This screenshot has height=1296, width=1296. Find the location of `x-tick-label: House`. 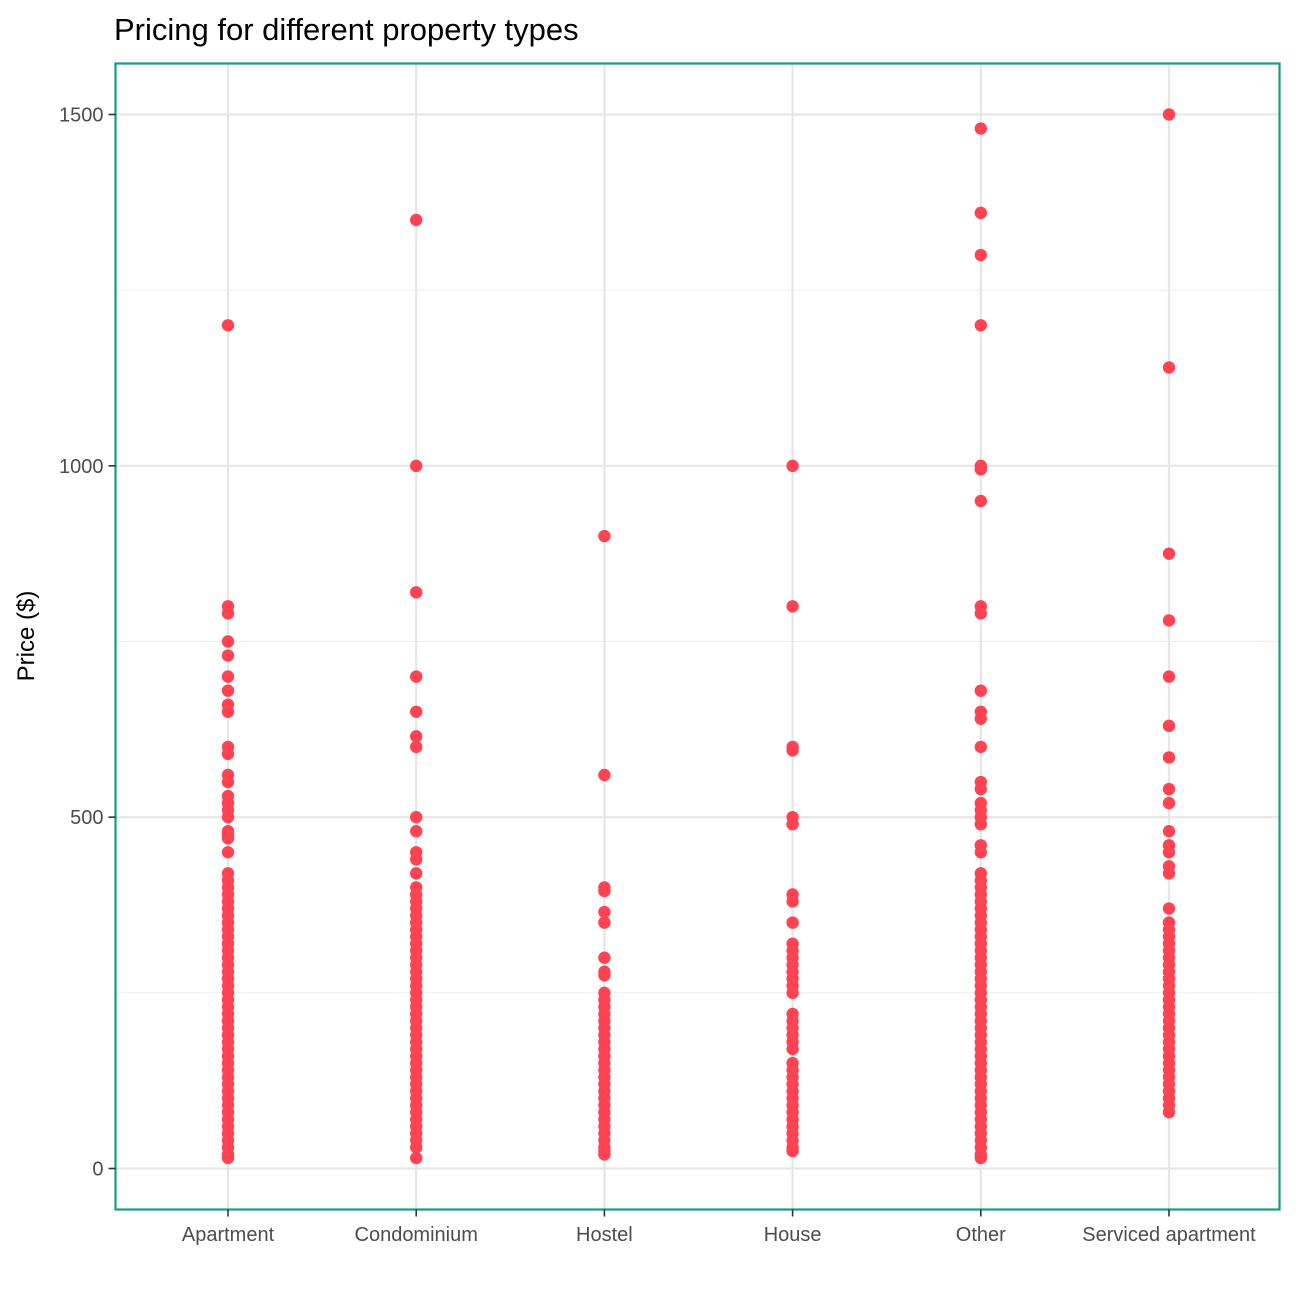

x-tick-label: House is located at coordinates (793, 1235).